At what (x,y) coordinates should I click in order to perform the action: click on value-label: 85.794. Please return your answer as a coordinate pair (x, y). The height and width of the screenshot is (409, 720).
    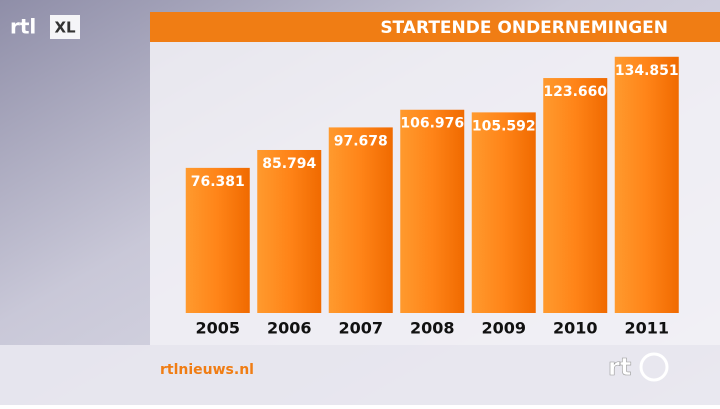
    Looking at the image, I should click on (289, 164).